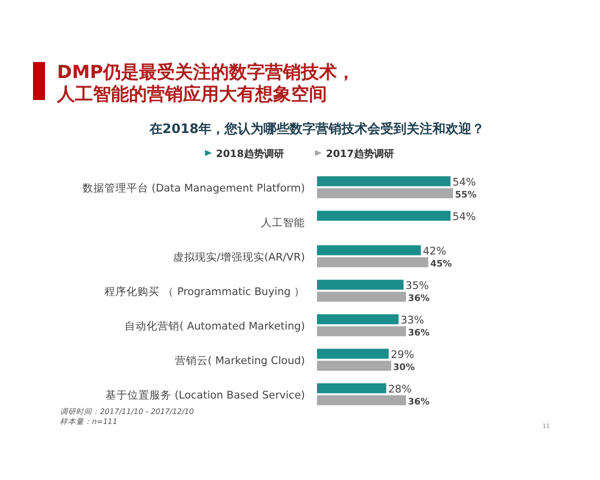 Image resolution: width=600 pixels, height=480 pixels. What do you see at coordinates (214, 325) in the screenshot?
I see `y-tick-label: 自动化营销( Automated Marketing)` at bounding box center [214, 325].